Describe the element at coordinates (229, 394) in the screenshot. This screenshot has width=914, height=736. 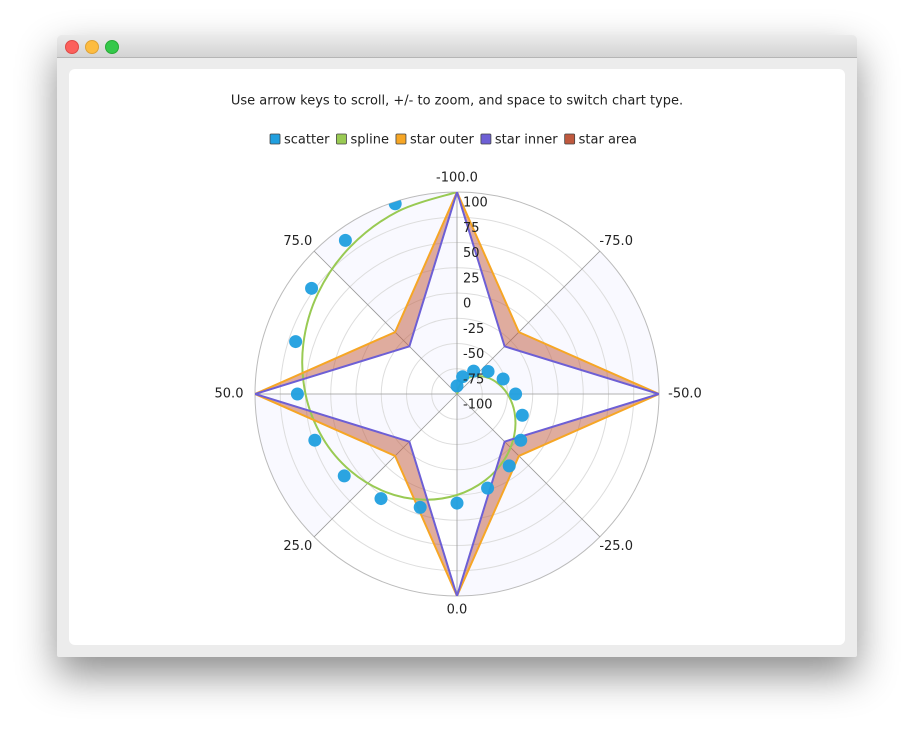
I see `angular-tick-label: 50.0` at that location.